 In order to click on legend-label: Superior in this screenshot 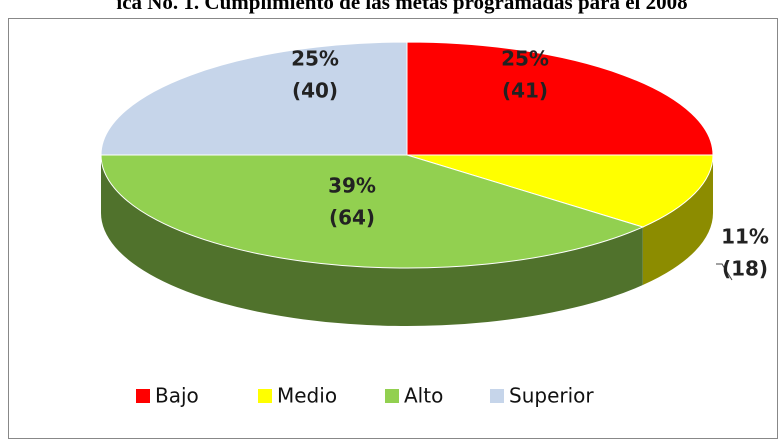, I will do `click(551, 396)`.